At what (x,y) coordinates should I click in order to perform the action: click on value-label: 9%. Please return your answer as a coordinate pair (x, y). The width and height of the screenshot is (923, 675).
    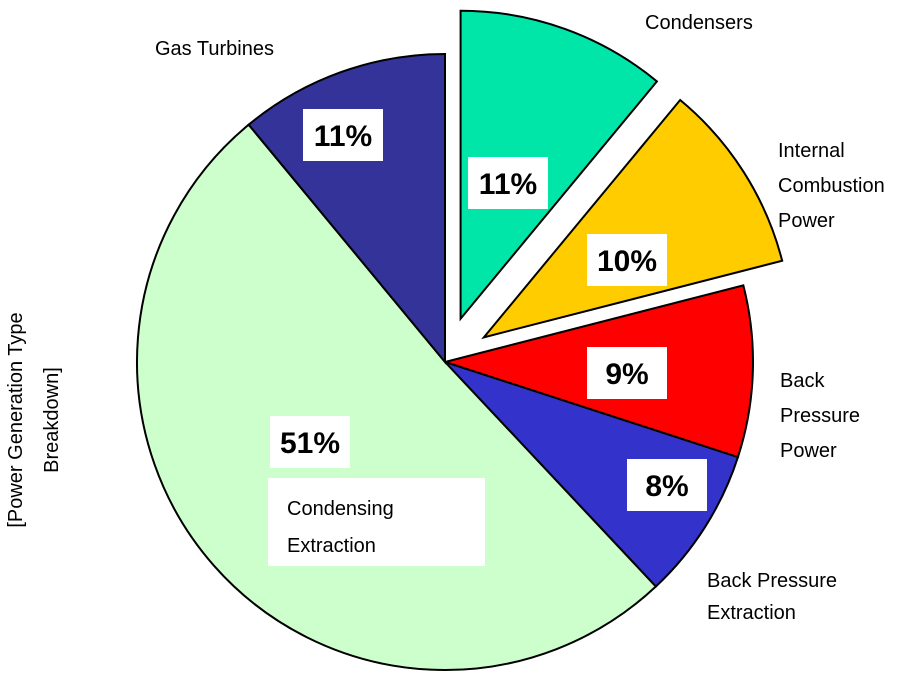
    Looking at the image, I should click on (626, 374).